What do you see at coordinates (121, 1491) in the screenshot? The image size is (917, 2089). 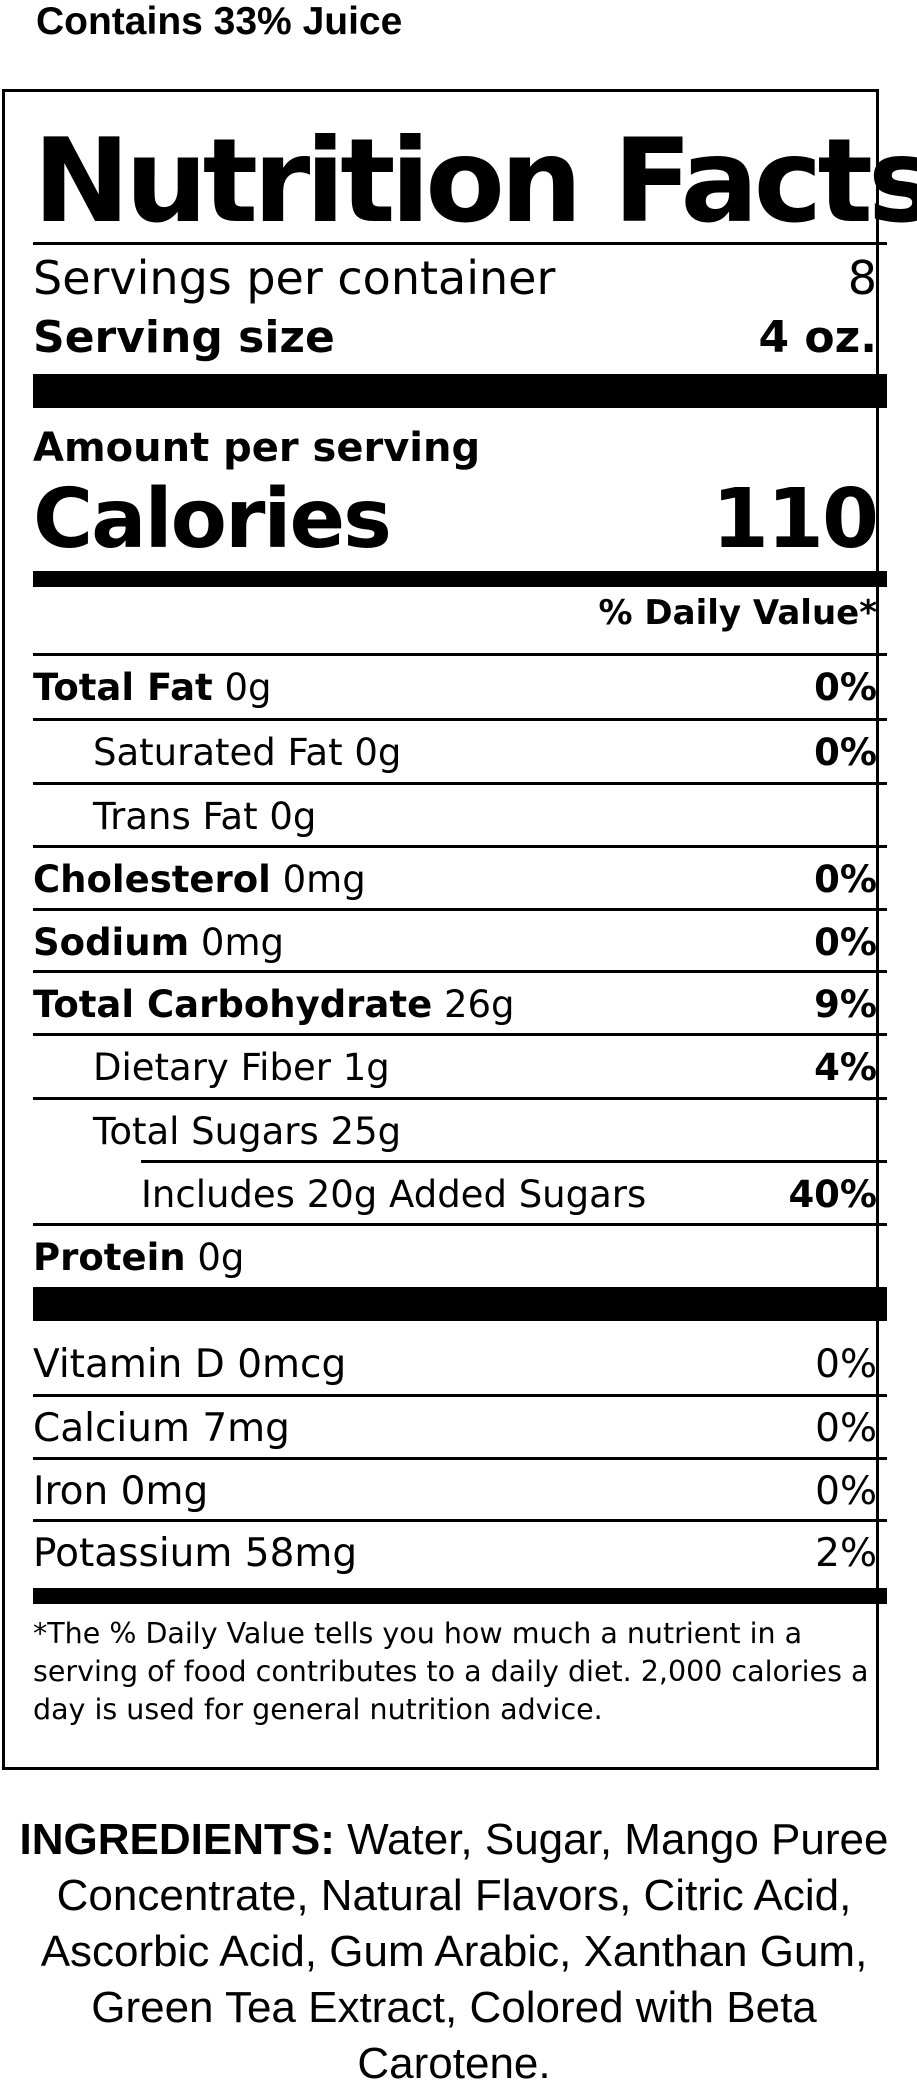 I see `vitamin-text: Iron 0mg` at bounding box center [121, 1491].